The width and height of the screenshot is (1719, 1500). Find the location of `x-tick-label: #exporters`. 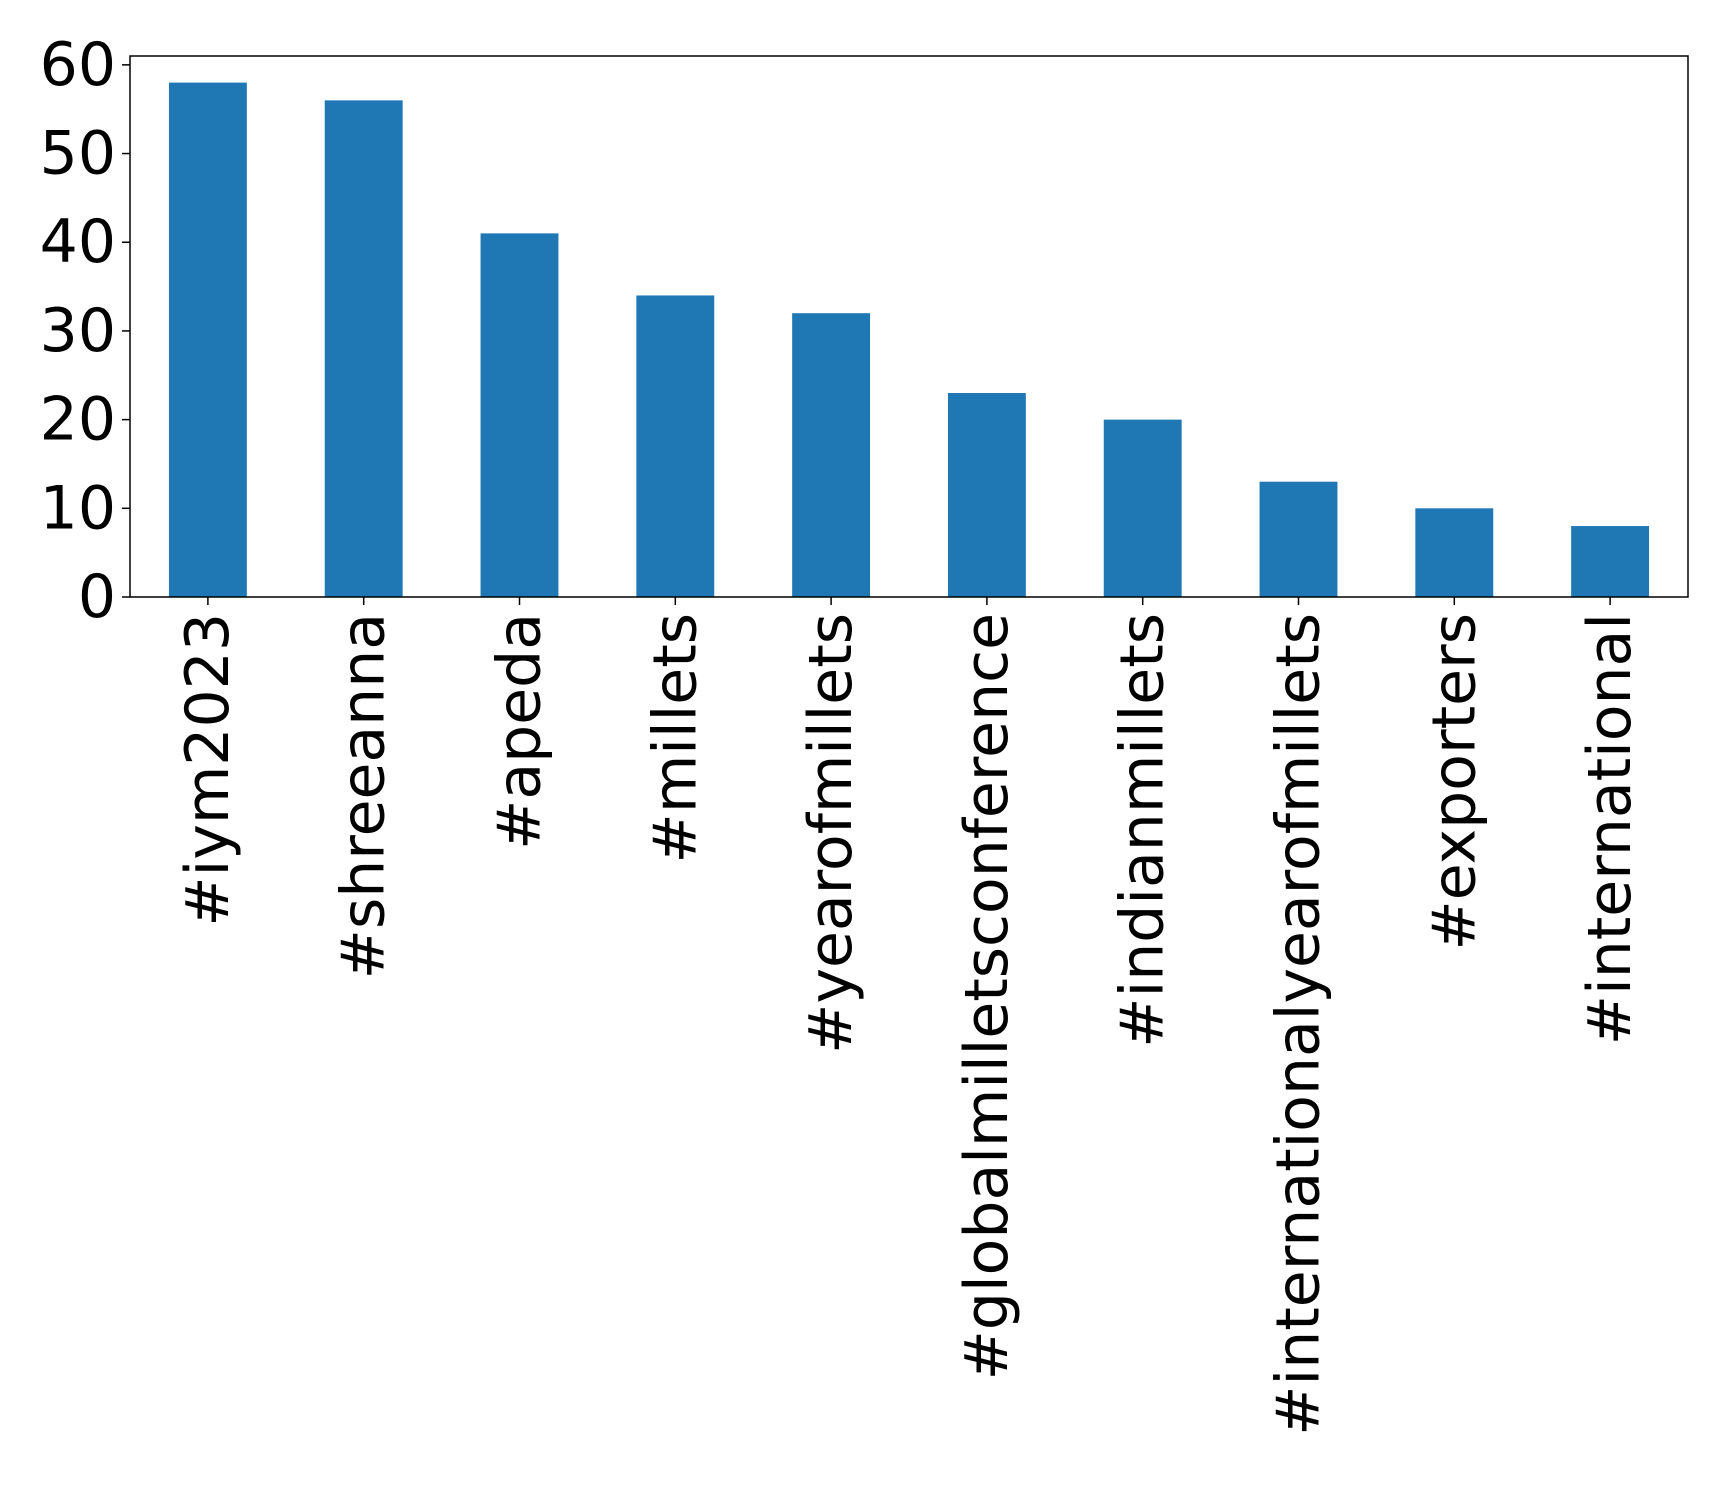

x-tick-label: #exporters is located at coordinates (1454, 781).